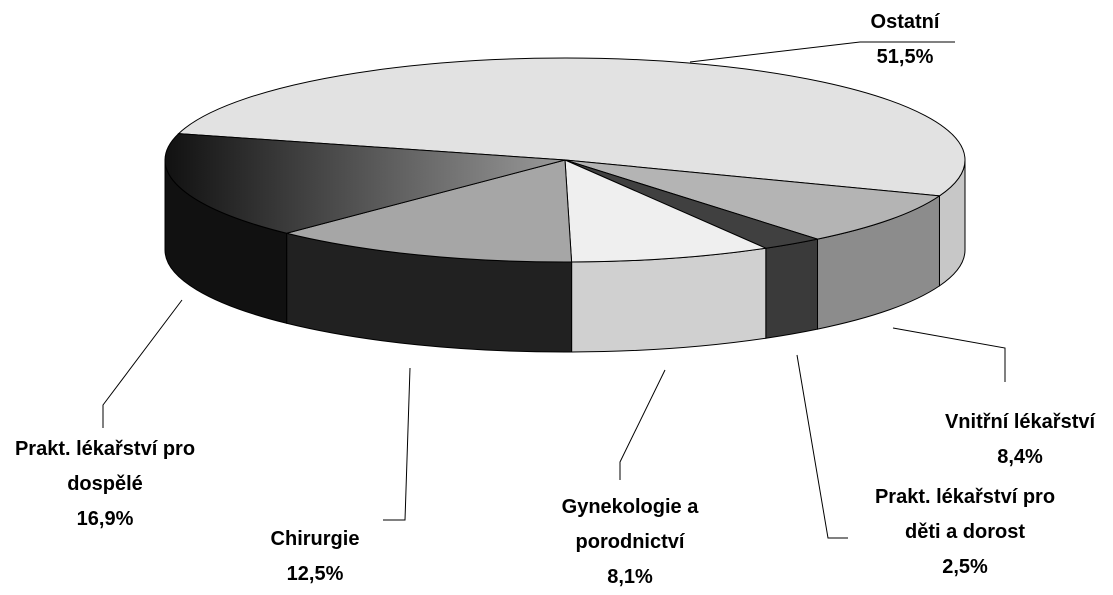  I want to click on category-name: Chirurgie, so click(315, 539).